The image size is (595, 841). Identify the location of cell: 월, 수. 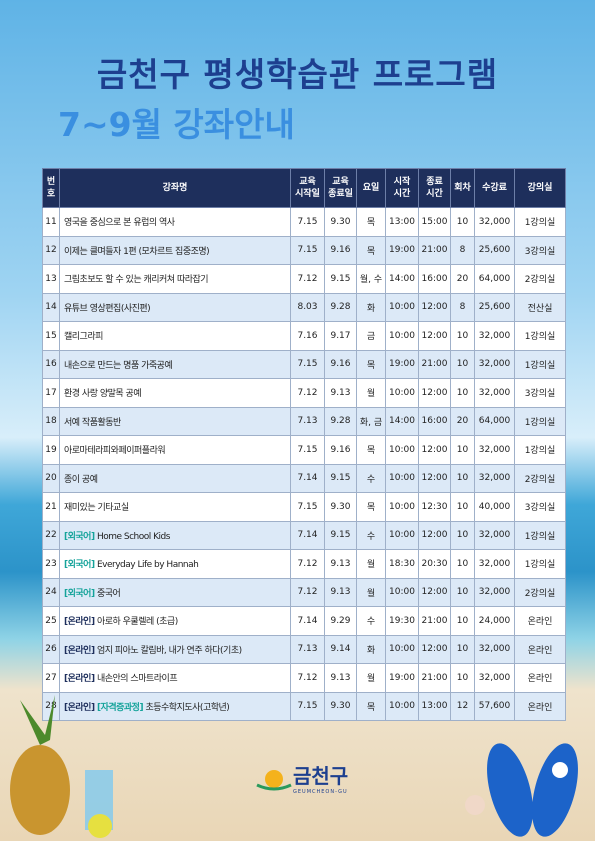
(371, 279).